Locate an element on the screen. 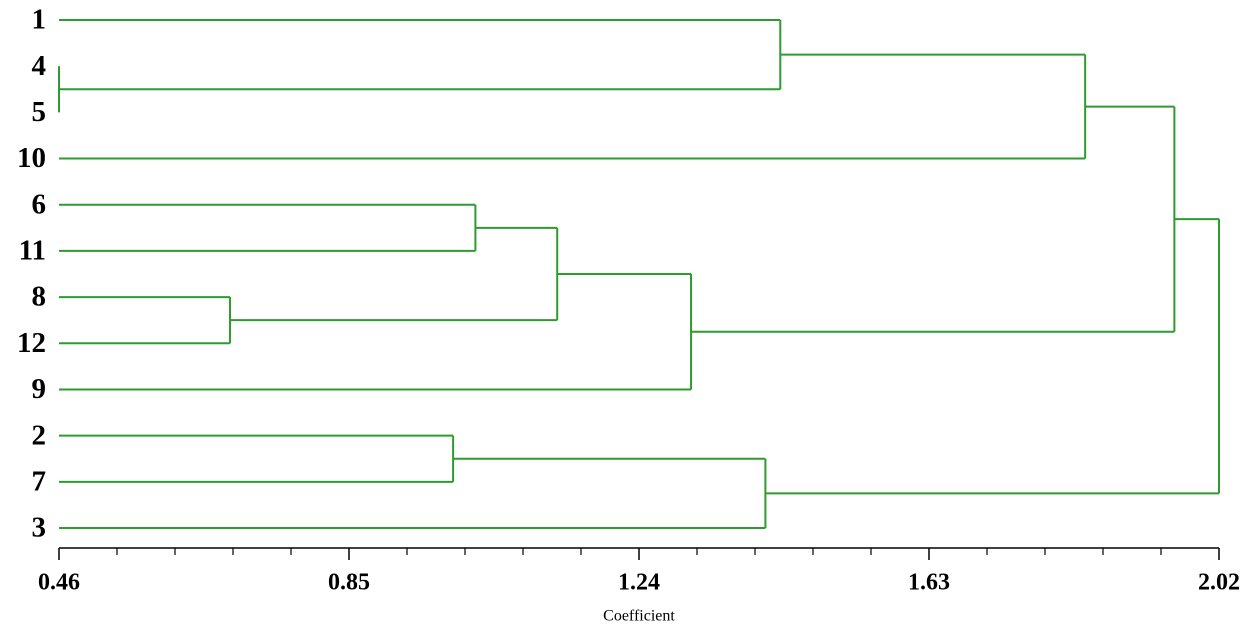  leaf-label: 7 is located at coordinates (39, 481).